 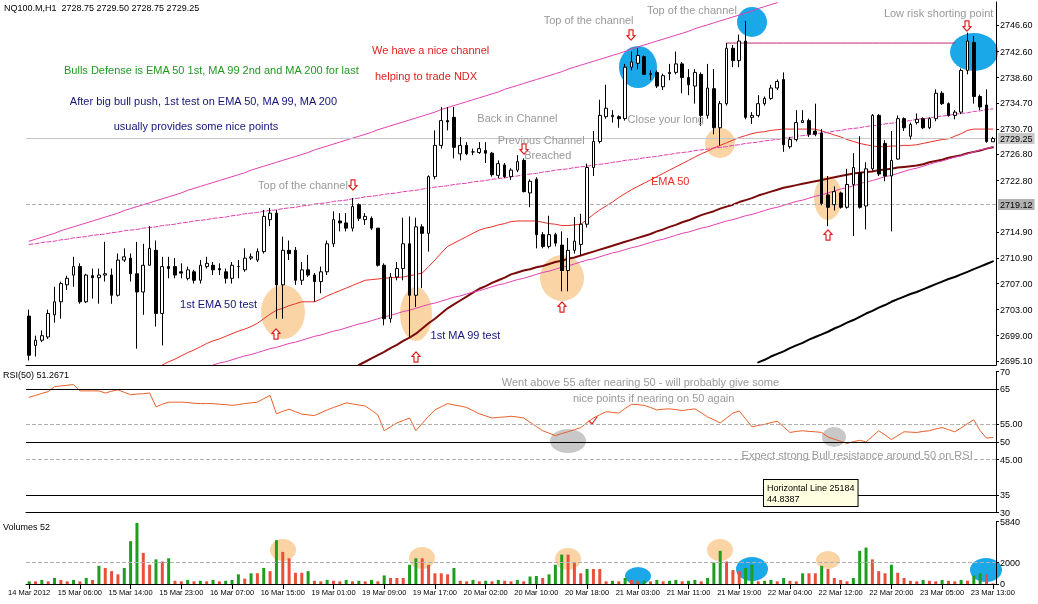 I want to click on y-tick-label: 50, so click(x=1005, y=442).